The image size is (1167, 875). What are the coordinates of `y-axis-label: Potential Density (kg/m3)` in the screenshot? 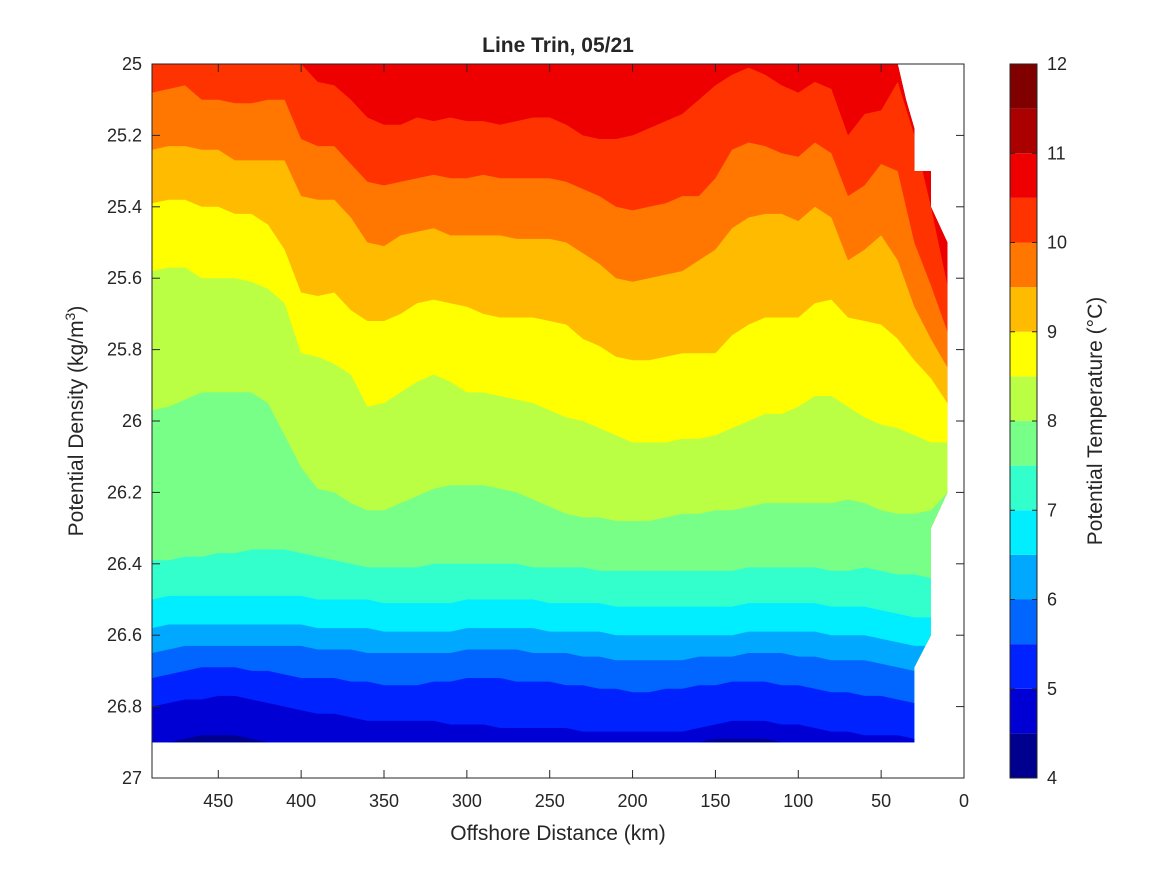 It's located at (75, 421).